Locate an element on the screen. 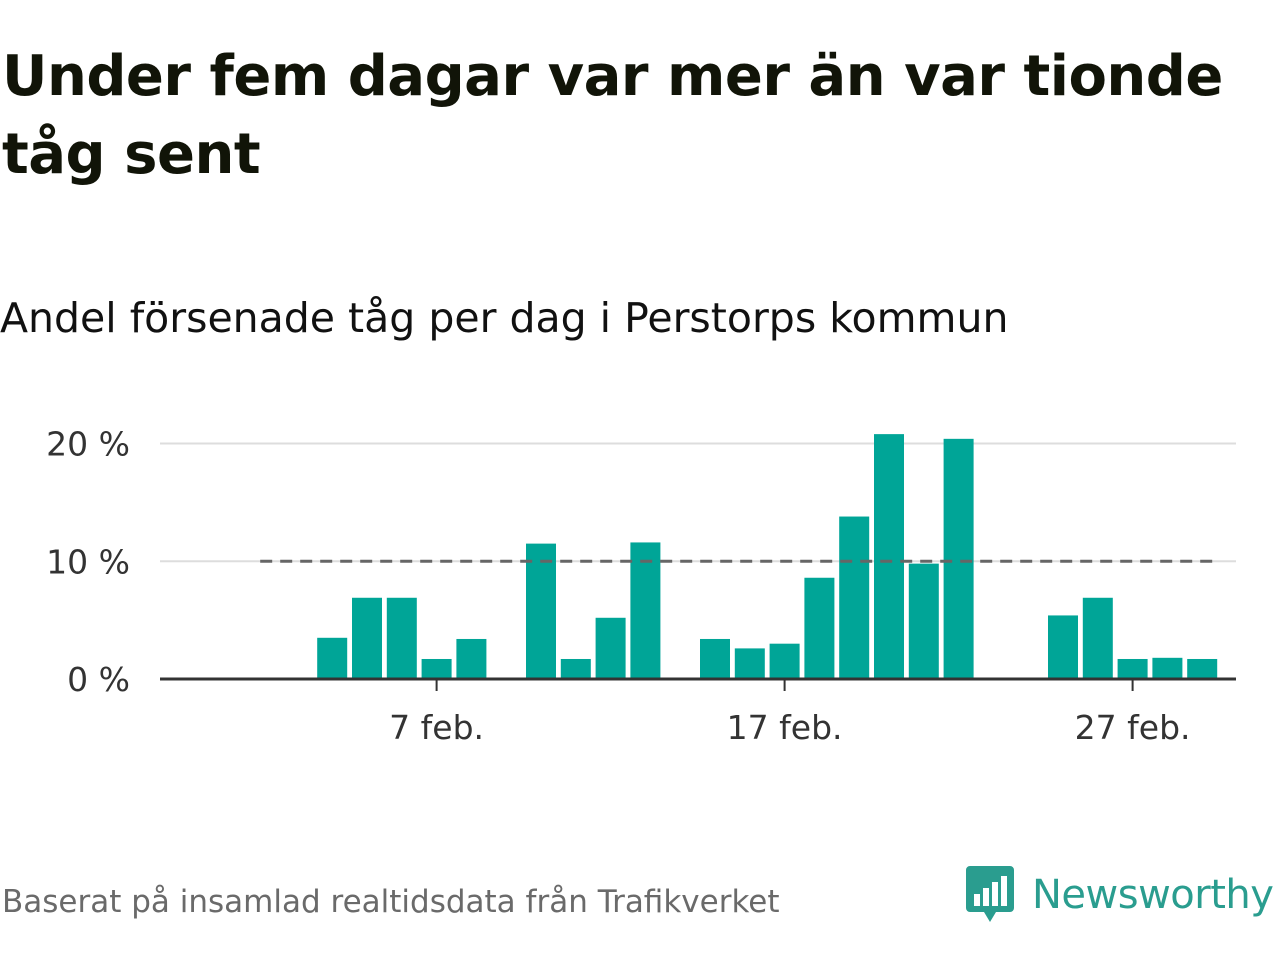 Image resolution: width=1280 pixels, height=960 pixels. newsworthy-logo-icon is located at coordinates (990, 894).